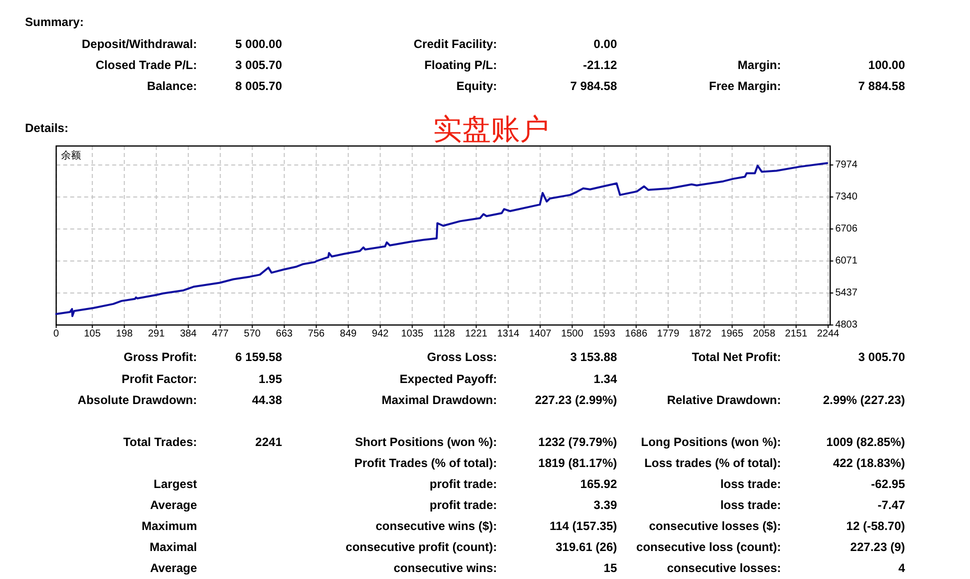 Image resolution: width=970 pixels, height=579 pixels. I want to click on text: 1232 (79.79%), so click(577, 442).